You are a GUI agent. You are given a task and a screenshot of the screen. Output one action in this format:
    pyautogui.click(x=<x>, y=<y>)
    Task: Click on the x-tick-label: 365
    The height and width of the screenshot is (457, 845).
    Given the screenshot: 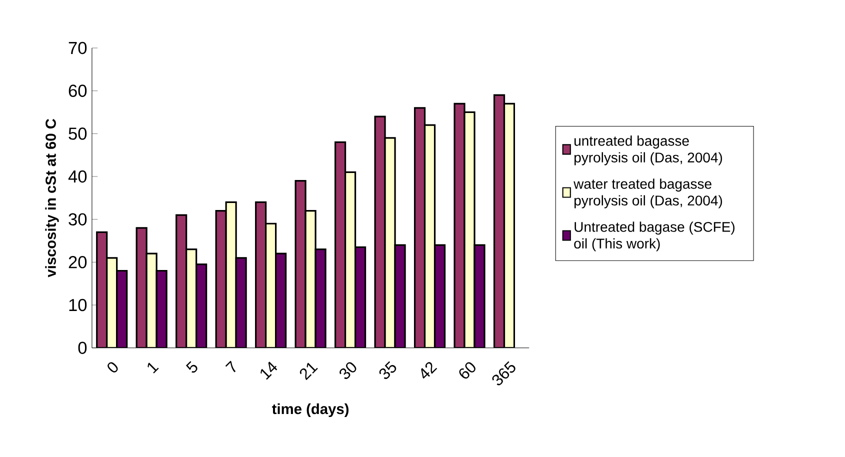 What is the action you would take?
    pyautogui.click(x=504, y=373)
    